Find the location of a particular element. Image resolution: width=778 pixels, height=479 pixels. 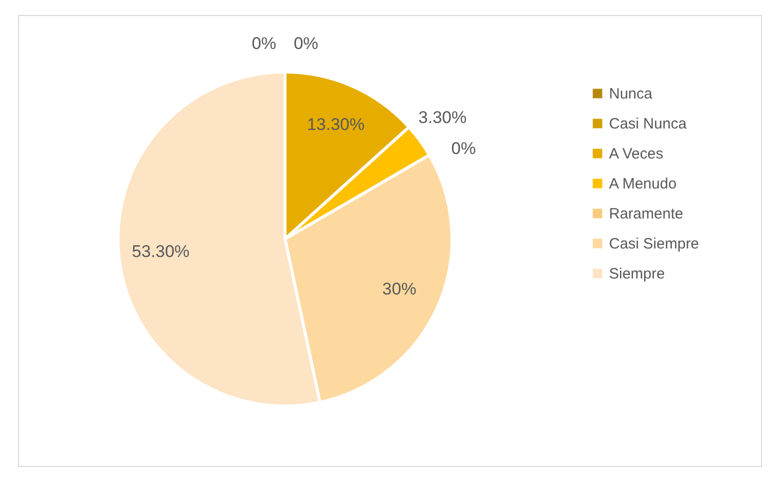

legend-label: Raramente is located at coordinates (646, 214).